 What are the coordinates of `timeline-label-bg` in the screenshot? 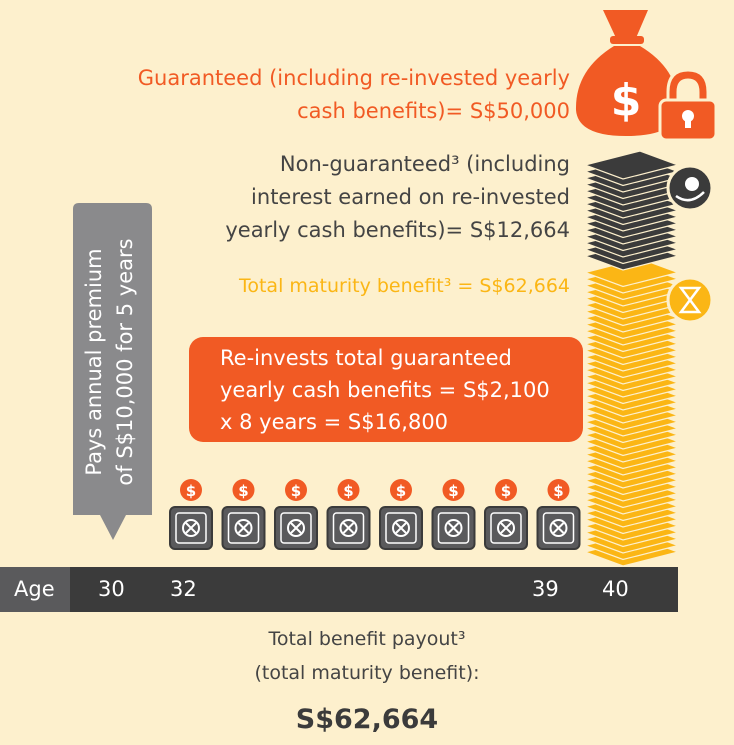 It's located at (35, 589).